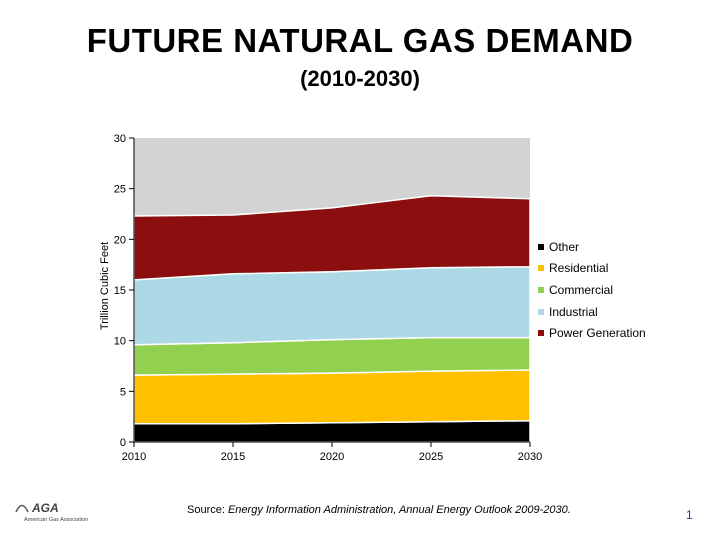 Image resolution: width=720 pixels, height=540 pixels. I want to click on legend-label: Residential, so click(579, 268).